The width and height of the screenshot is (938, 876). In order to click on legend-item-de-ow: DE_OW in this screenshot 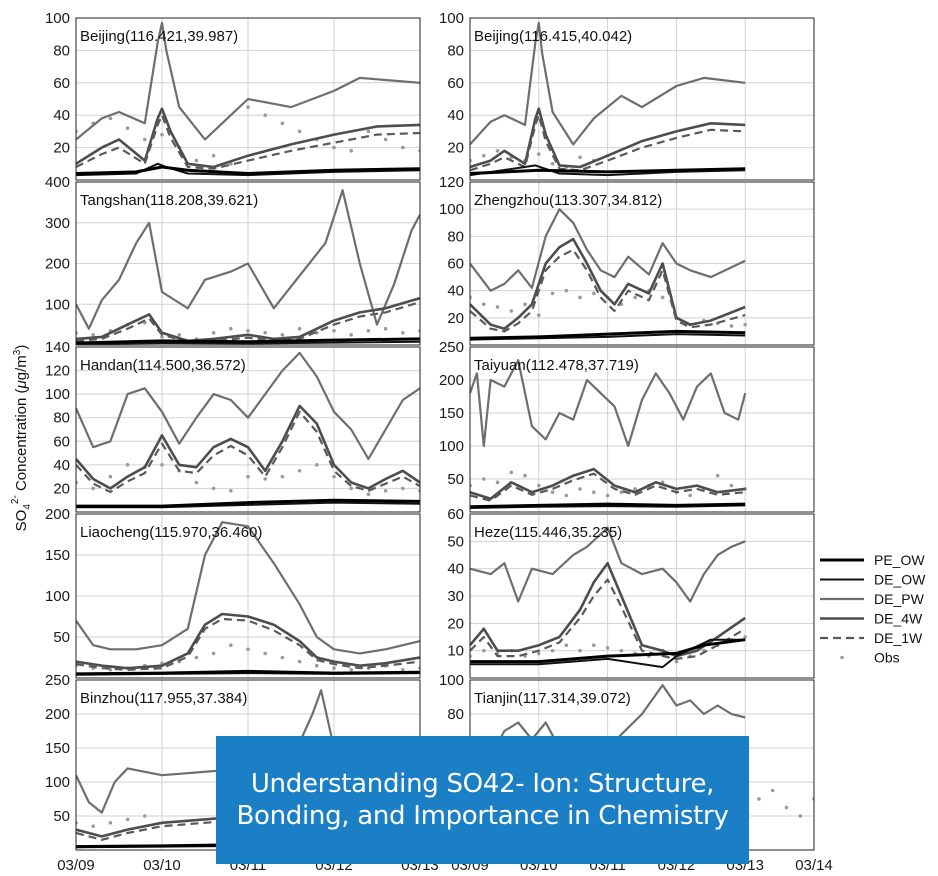, I will do `click(873, 580)`.